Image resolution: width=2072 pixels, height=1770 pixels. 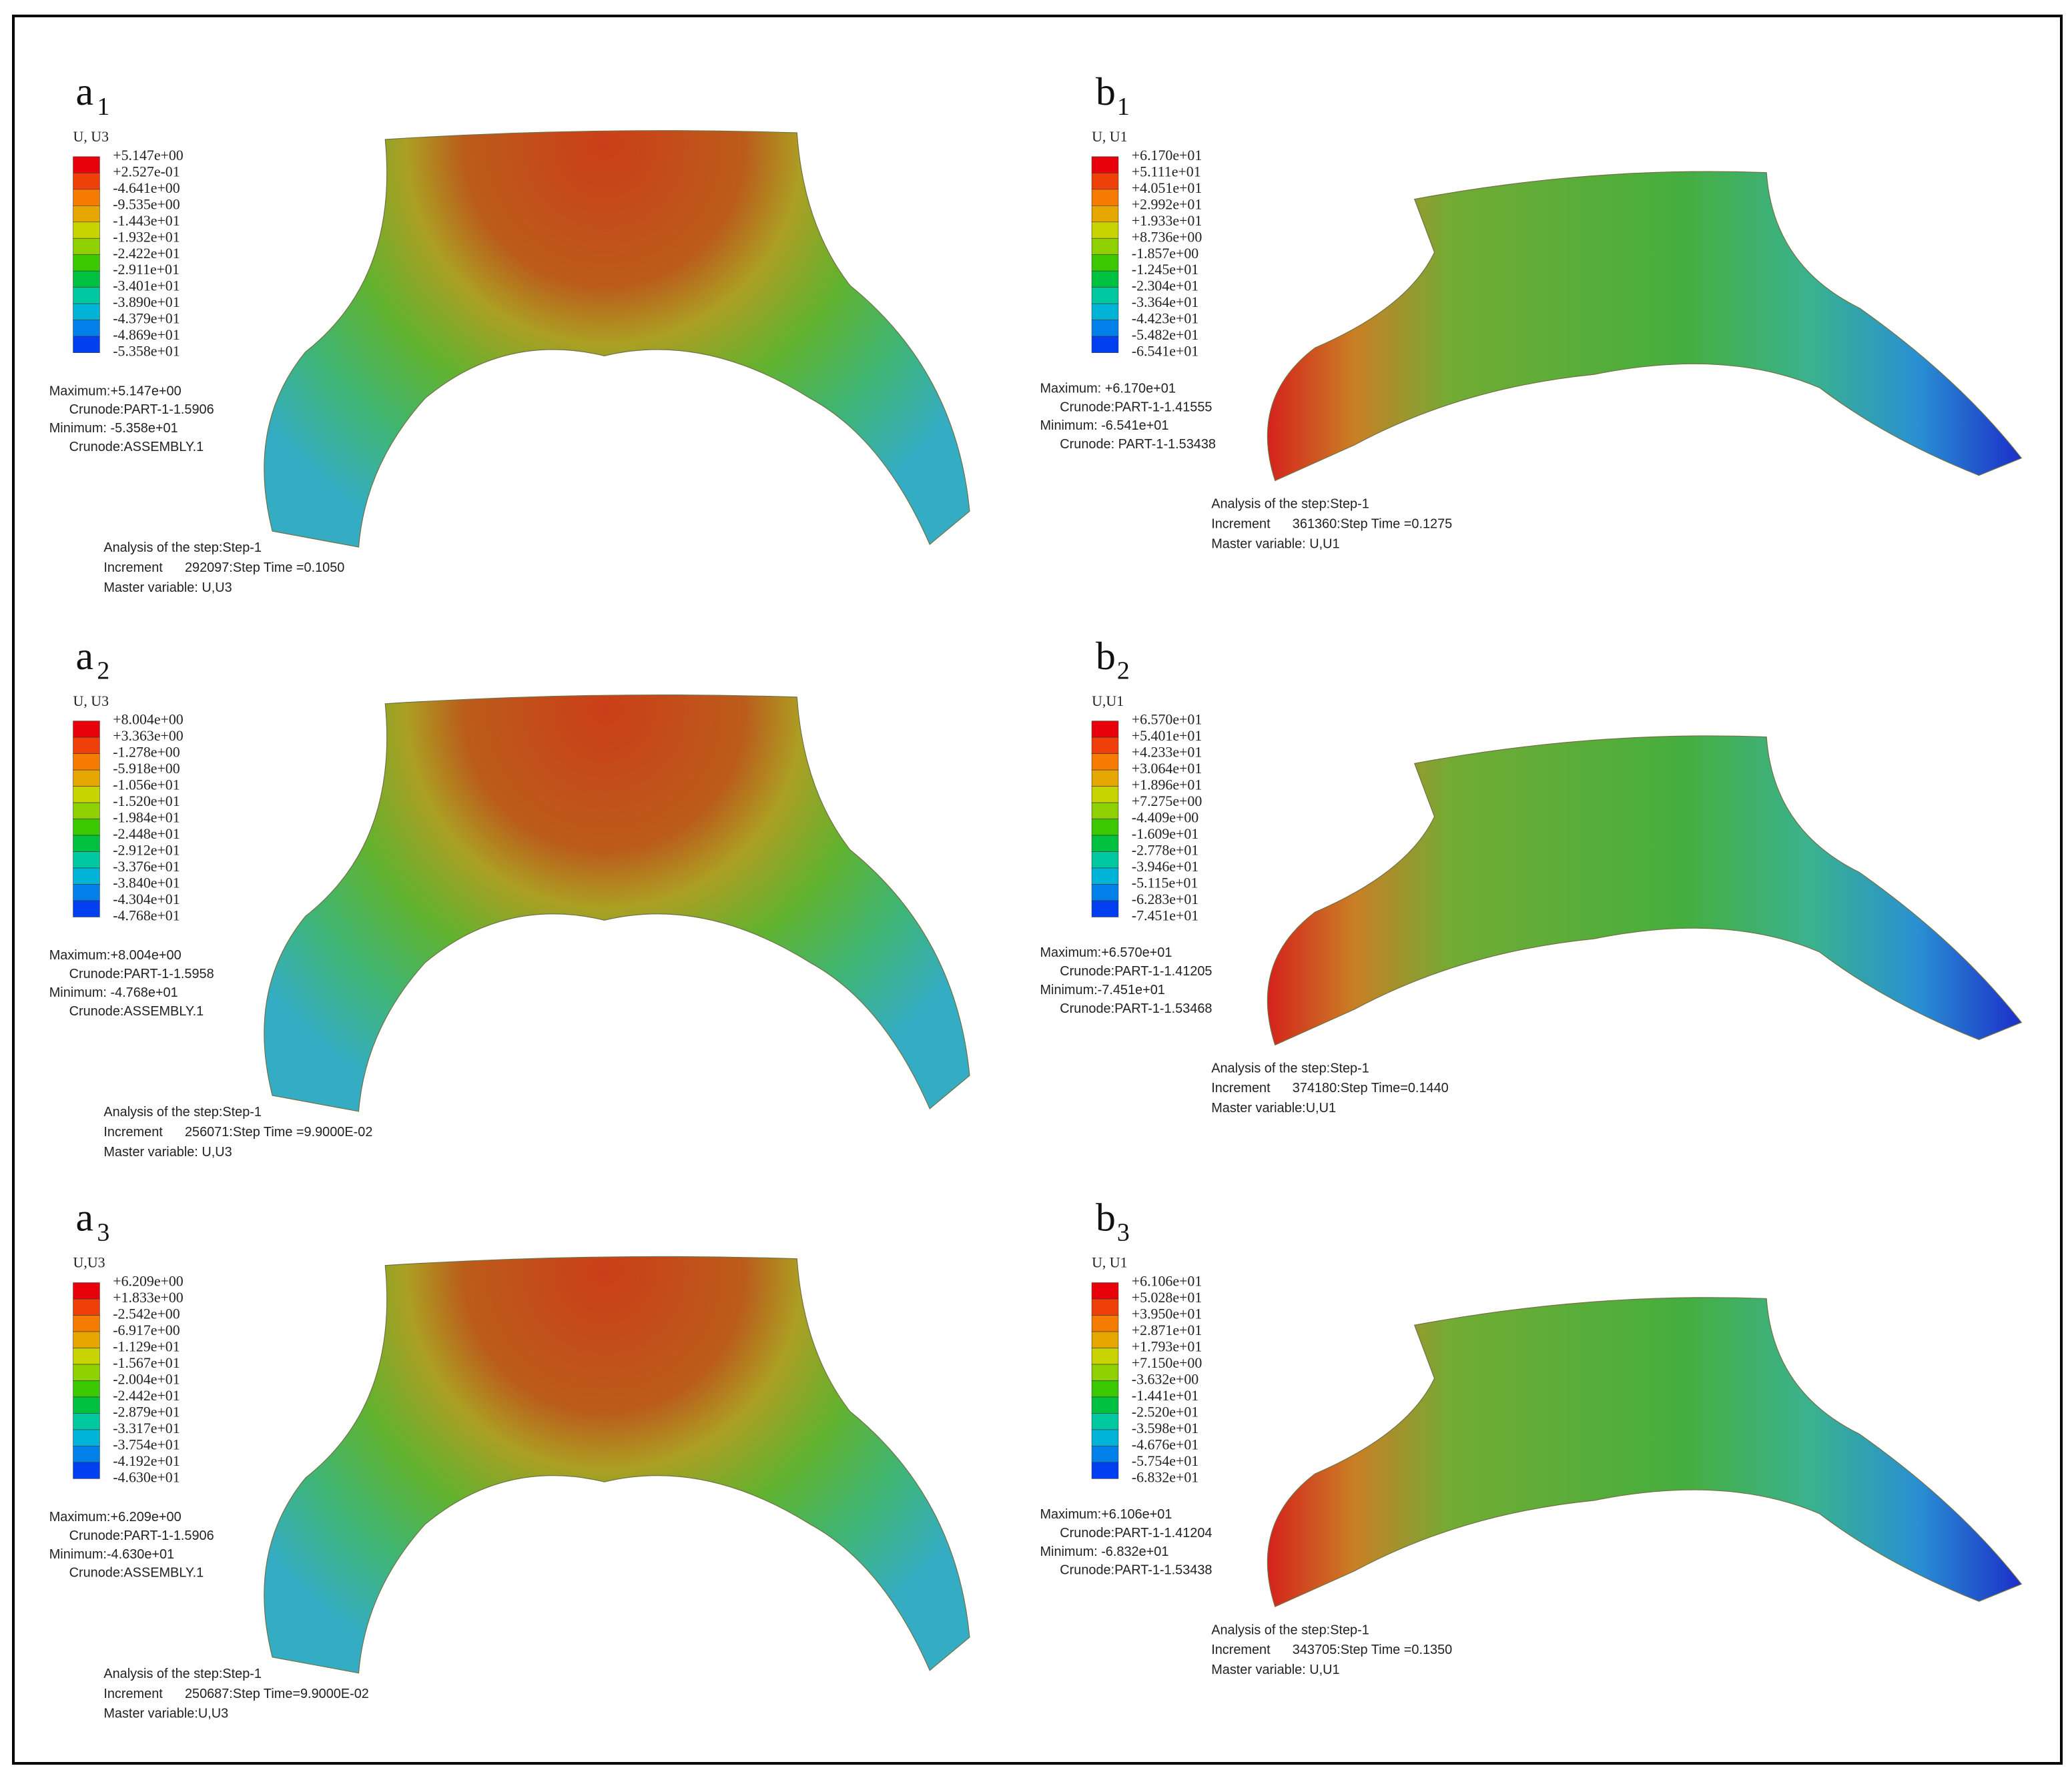 I want to click on legend-label: -3.401e+01, so click(x=146, y=286).